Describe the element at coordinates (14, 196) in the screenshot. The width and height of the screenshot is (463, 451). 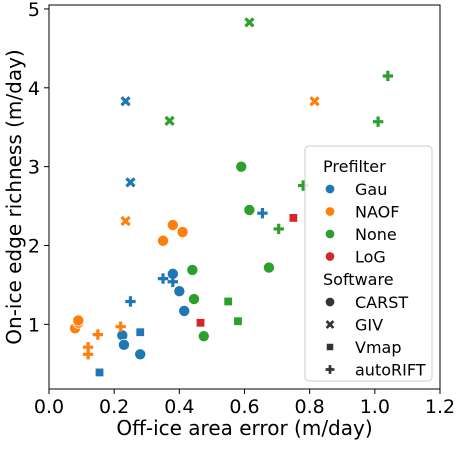
I see `y-axis-label: On-ice edge richness (m/day)` at that location.